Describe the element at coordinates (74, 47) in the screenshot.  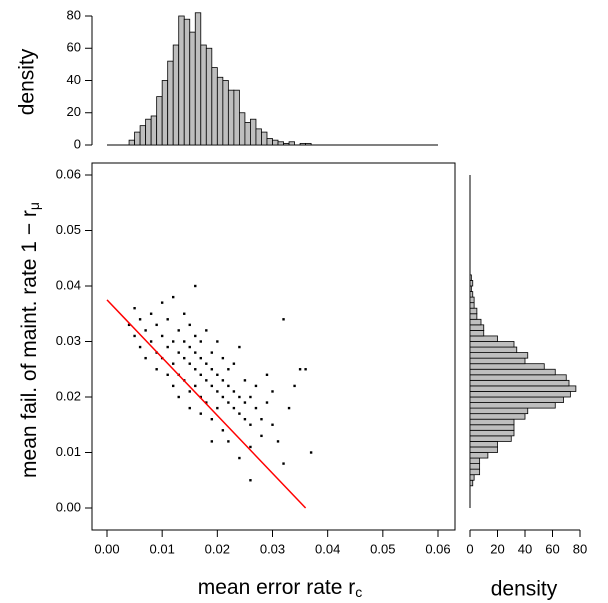
I see `y-tick-label: 60` at that location.